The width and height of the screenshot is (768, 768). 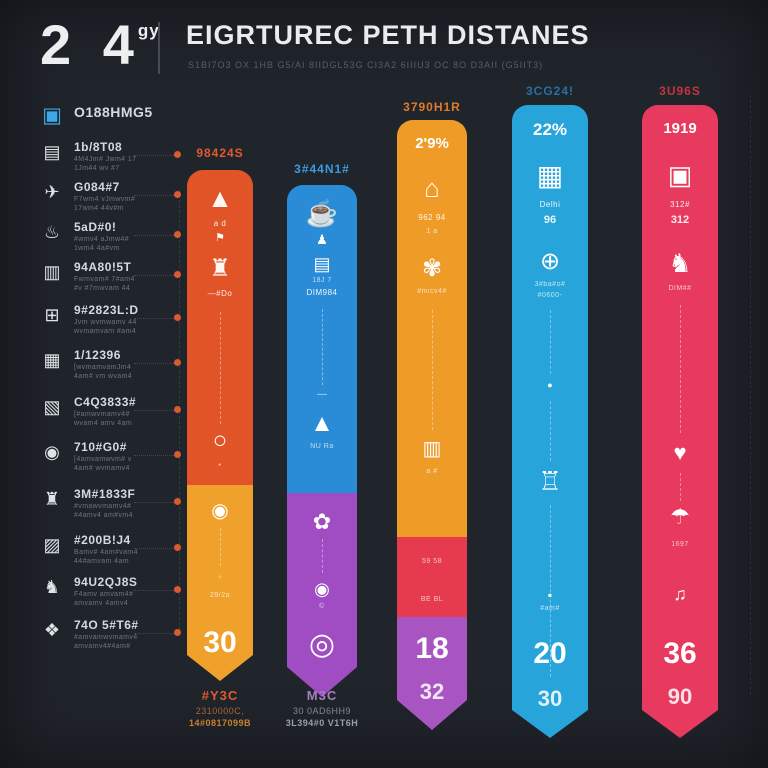 I want to click on item-sub1: #wmv4 aJmw4#, so click(x=101, y=239).